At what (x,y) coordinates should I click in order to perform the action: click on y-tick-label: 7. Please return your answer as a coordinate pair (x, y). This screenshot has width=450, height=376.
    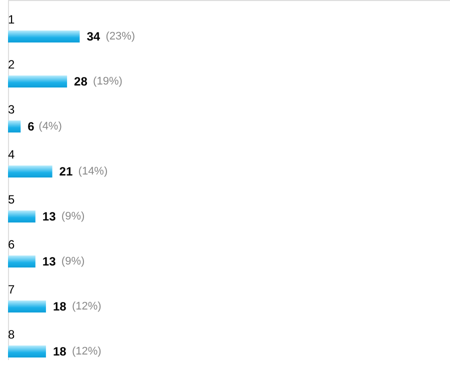
    Looking at the image, I should click on (11, 289).